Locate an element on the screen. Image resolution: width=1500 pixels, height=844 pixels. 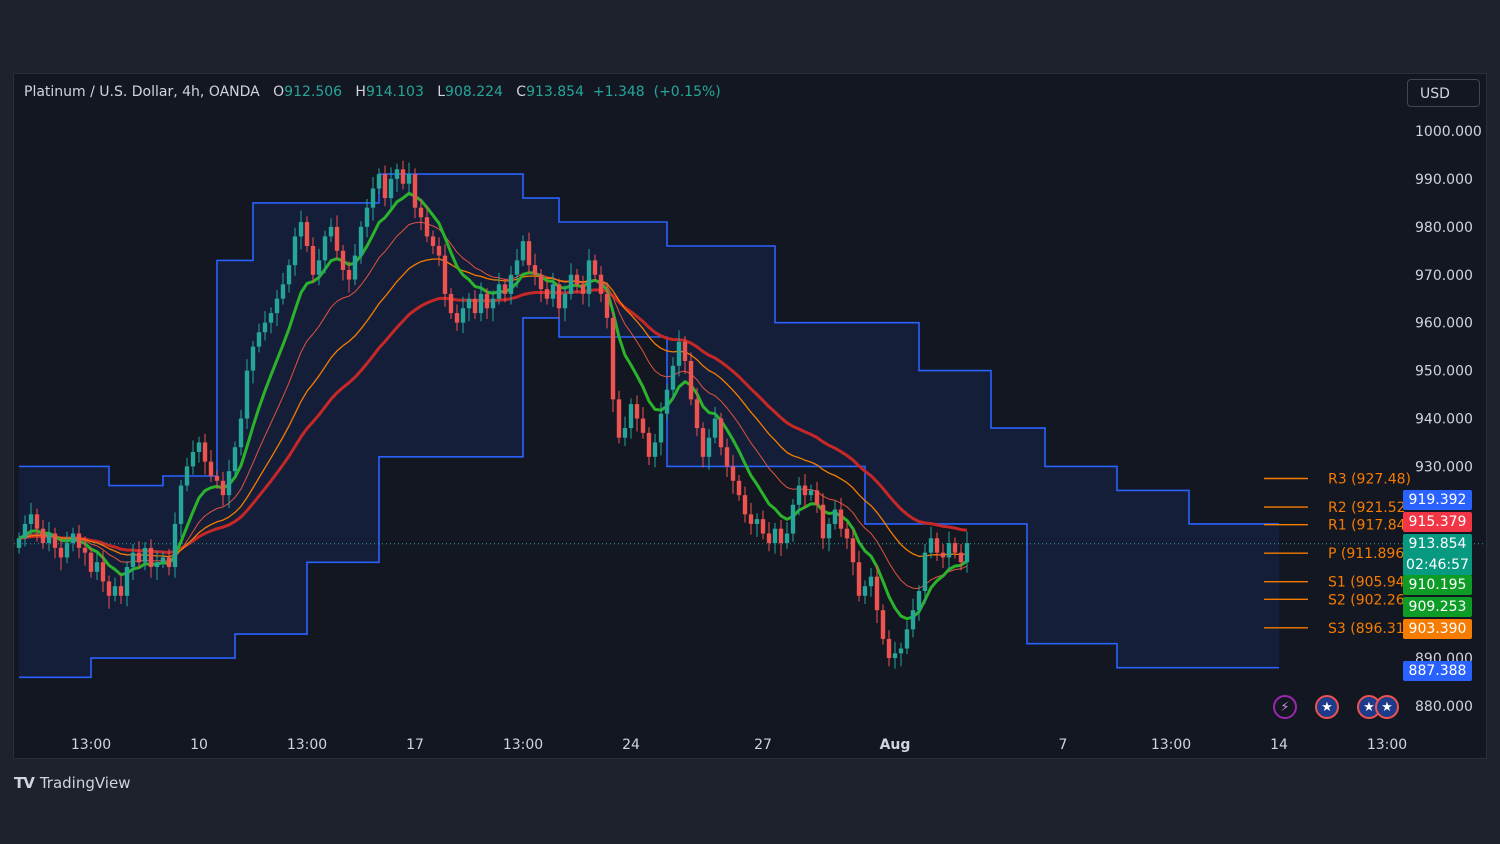
close-label: C is located at coordinates (521, 92).